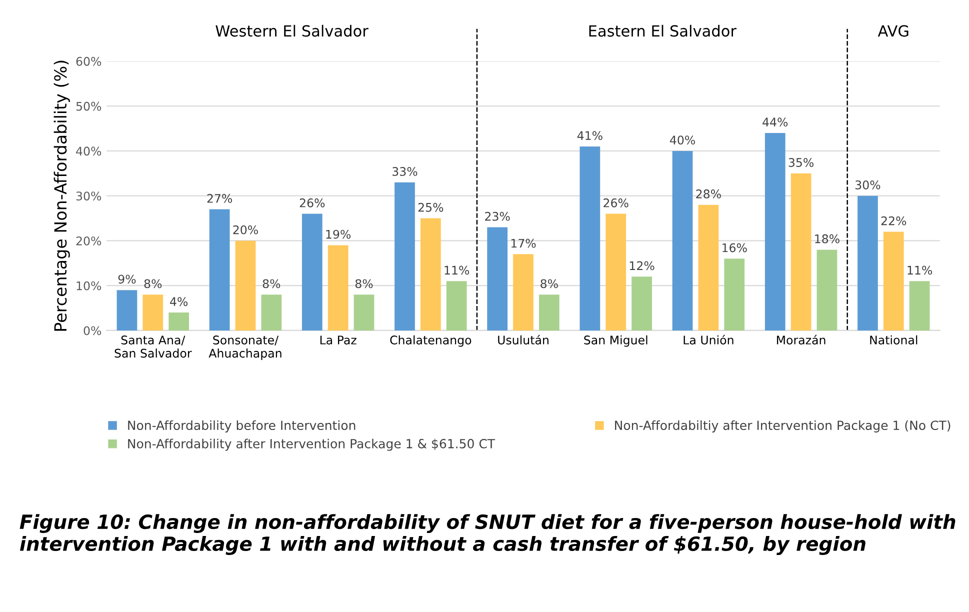 The image size is (969, 612). I want to click on text: AVG, so click(893, 31).